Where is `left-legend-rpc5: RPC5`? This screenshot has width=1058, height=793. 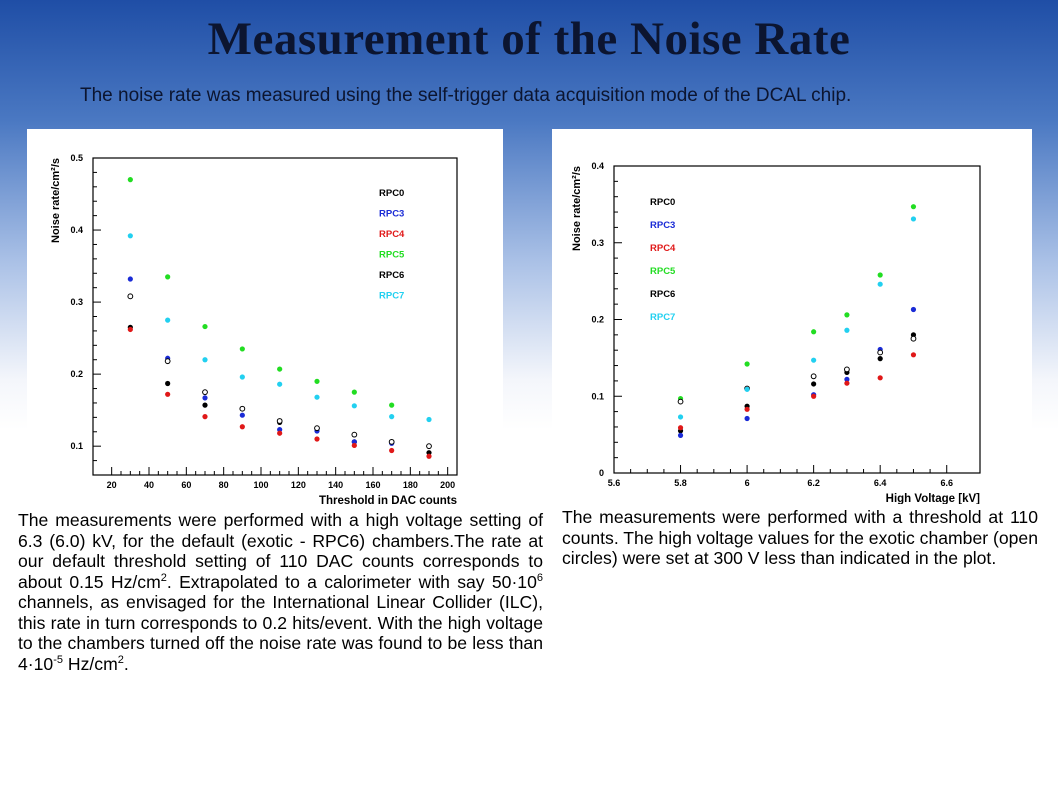 left-legend-rpc5: RPC5 is located at coordinates (392, 255).